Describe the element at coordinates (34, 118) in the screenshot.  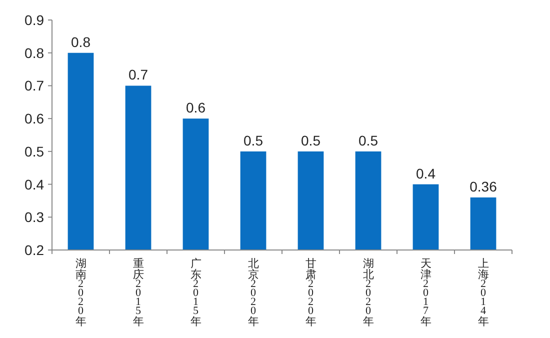
I see `y-tick-label: 0.6` at that location.